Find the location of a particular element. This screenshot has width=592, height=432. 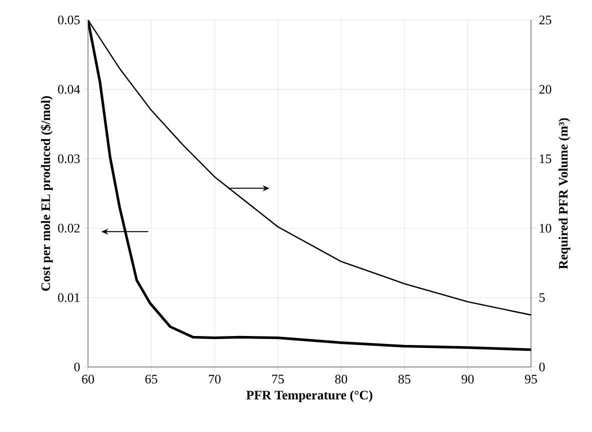

x-axis-title: PFR Temperature (°C) is located at coordinates (309, 396).